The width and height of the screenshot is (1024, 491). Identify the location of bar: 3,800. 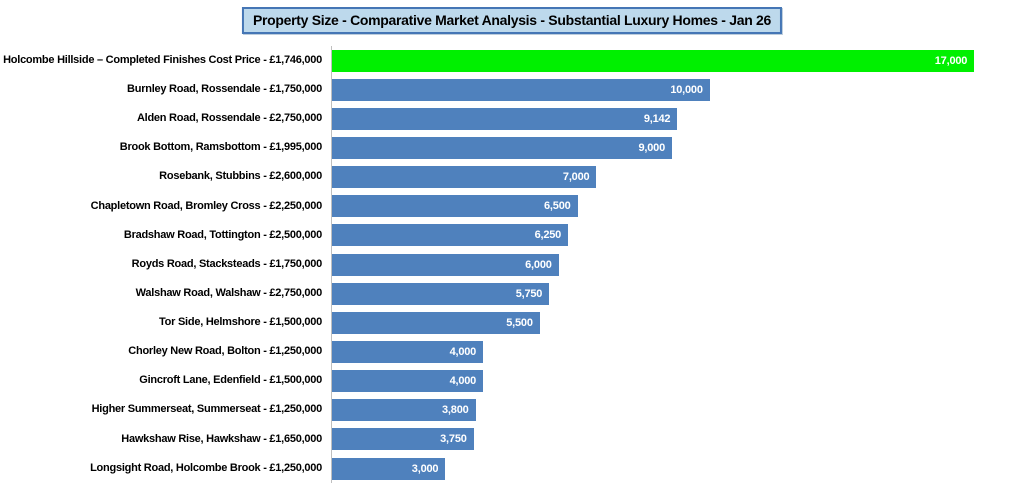
(404, 410).